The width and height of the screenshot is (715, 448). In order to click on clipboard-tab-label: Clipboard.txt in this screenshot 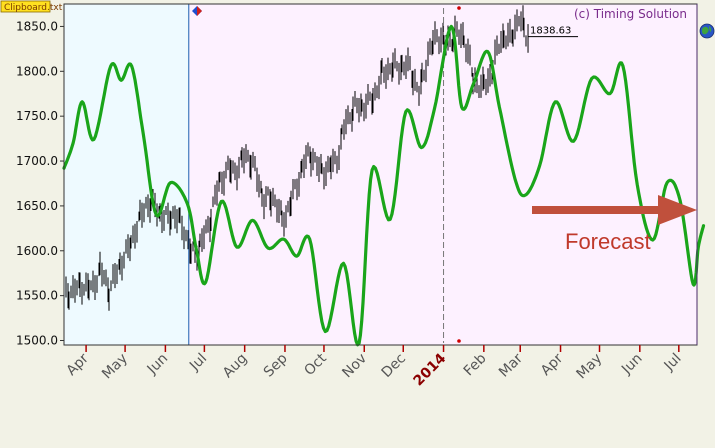, I will do `click(33, 8)`.